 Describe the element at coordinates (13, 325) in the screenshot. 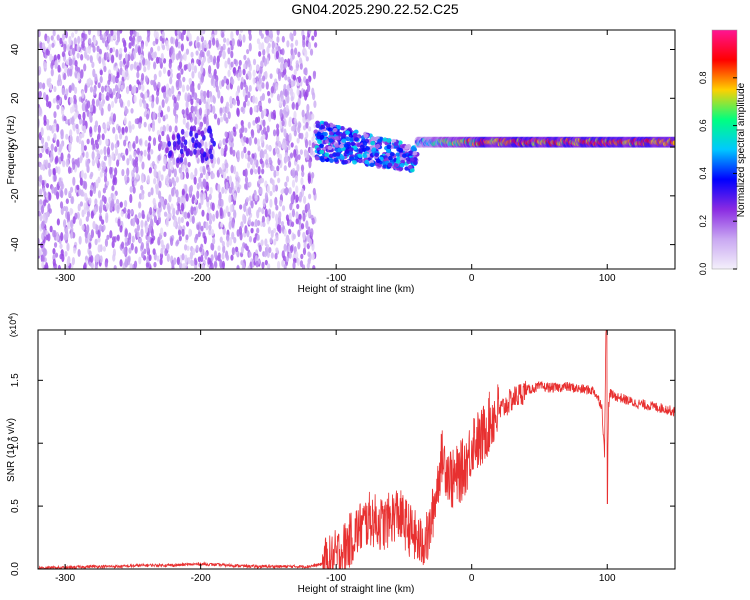

I see `snr-exponent-label: (x104)` at that location.